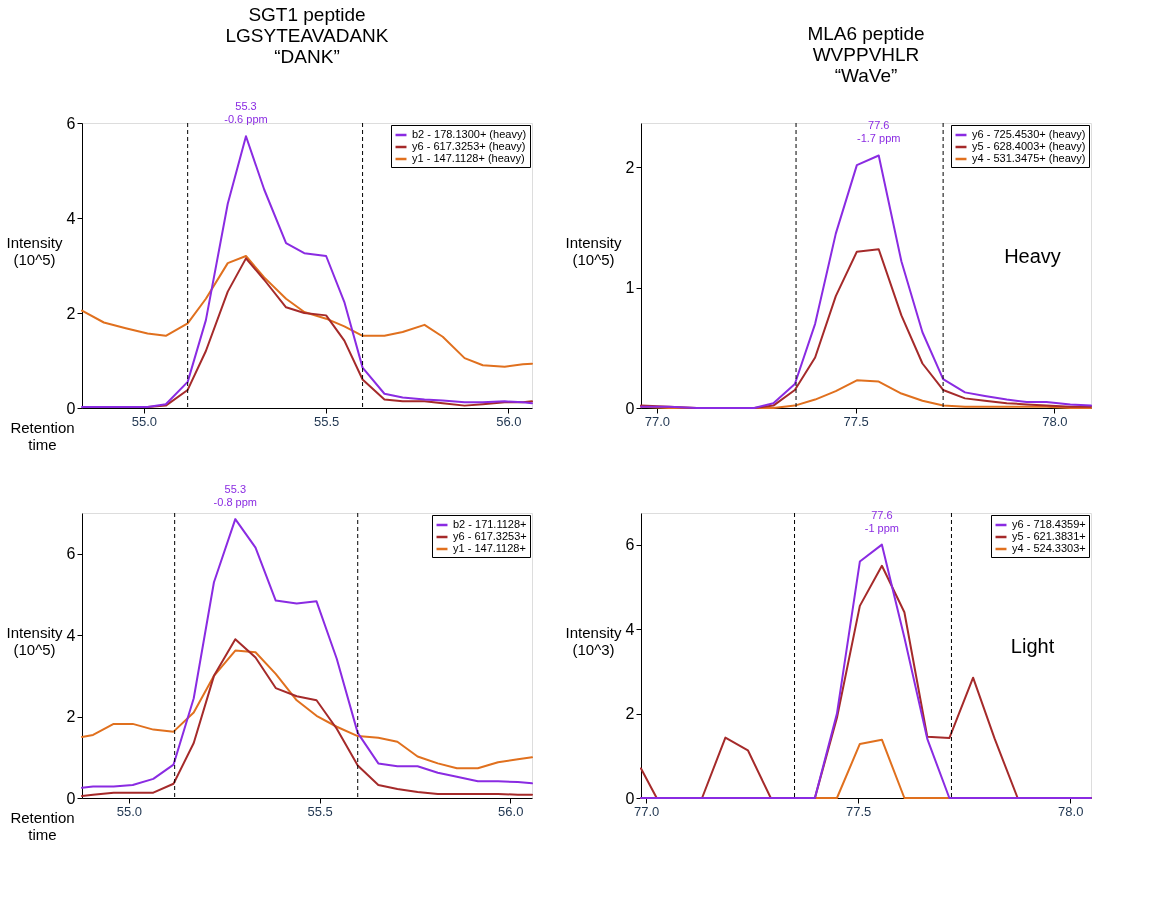  What do you see at coordinates (307, 15) in the screenshot?
I see `text: SGT1 peptide` at bounding box center [307, 15].